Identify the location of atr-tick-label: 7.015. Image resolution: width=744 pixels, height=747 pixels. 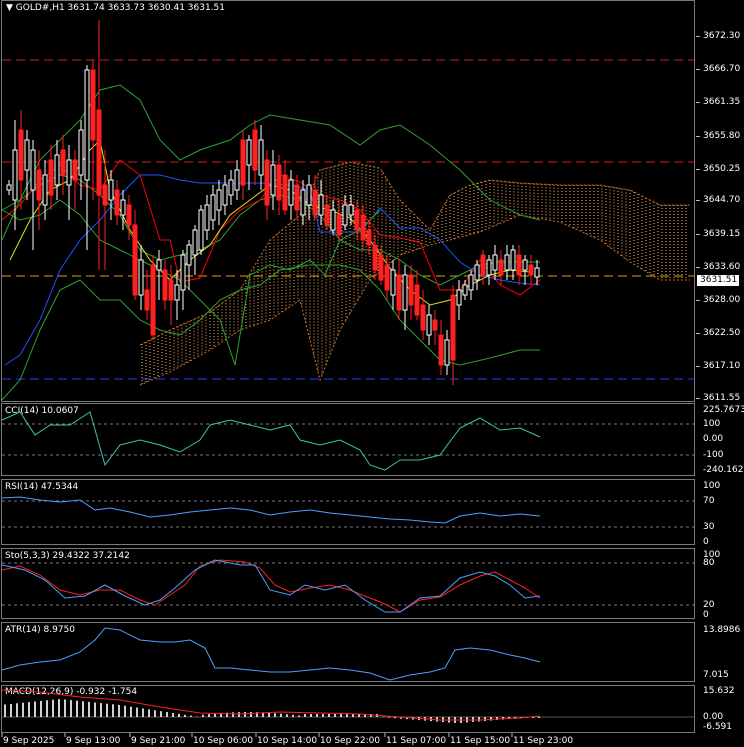
(716, 675).